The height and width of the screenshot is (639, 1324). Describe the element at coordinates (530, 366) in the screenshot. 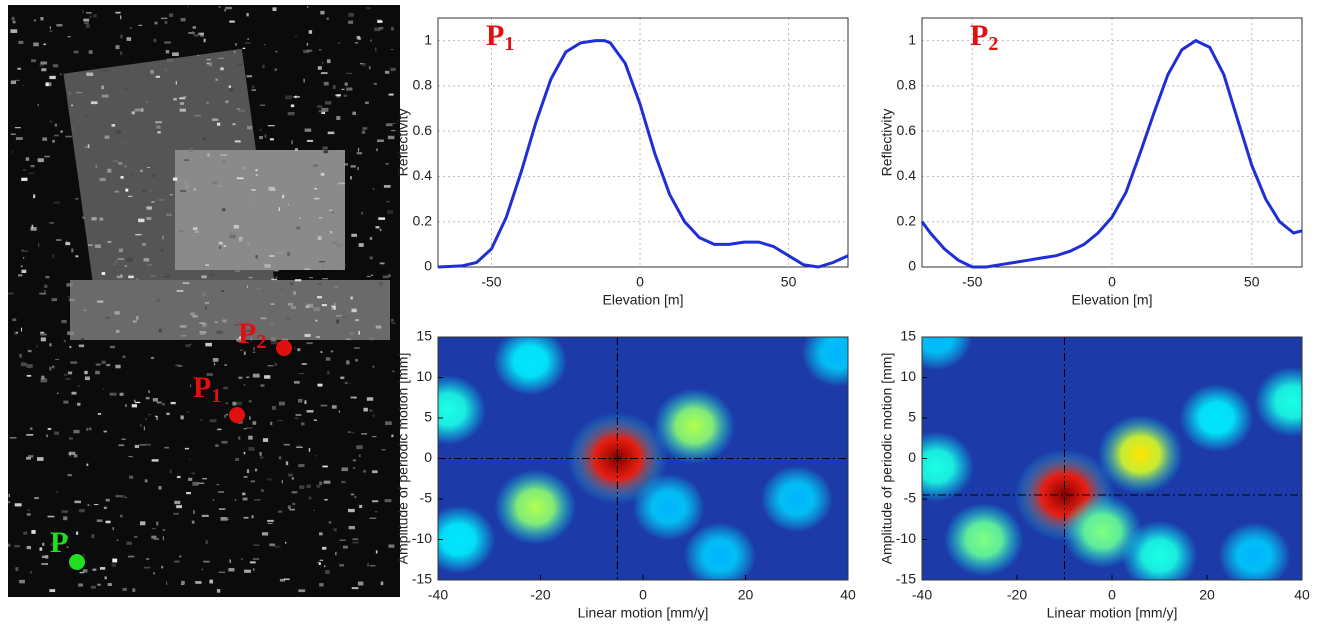

I see `peak` at that location.